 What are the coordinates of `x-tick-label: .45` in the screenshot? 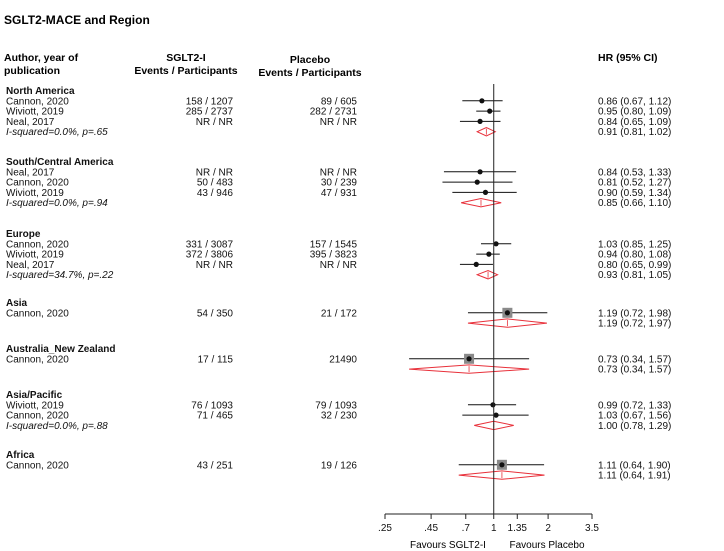 It's located at (431, 528).